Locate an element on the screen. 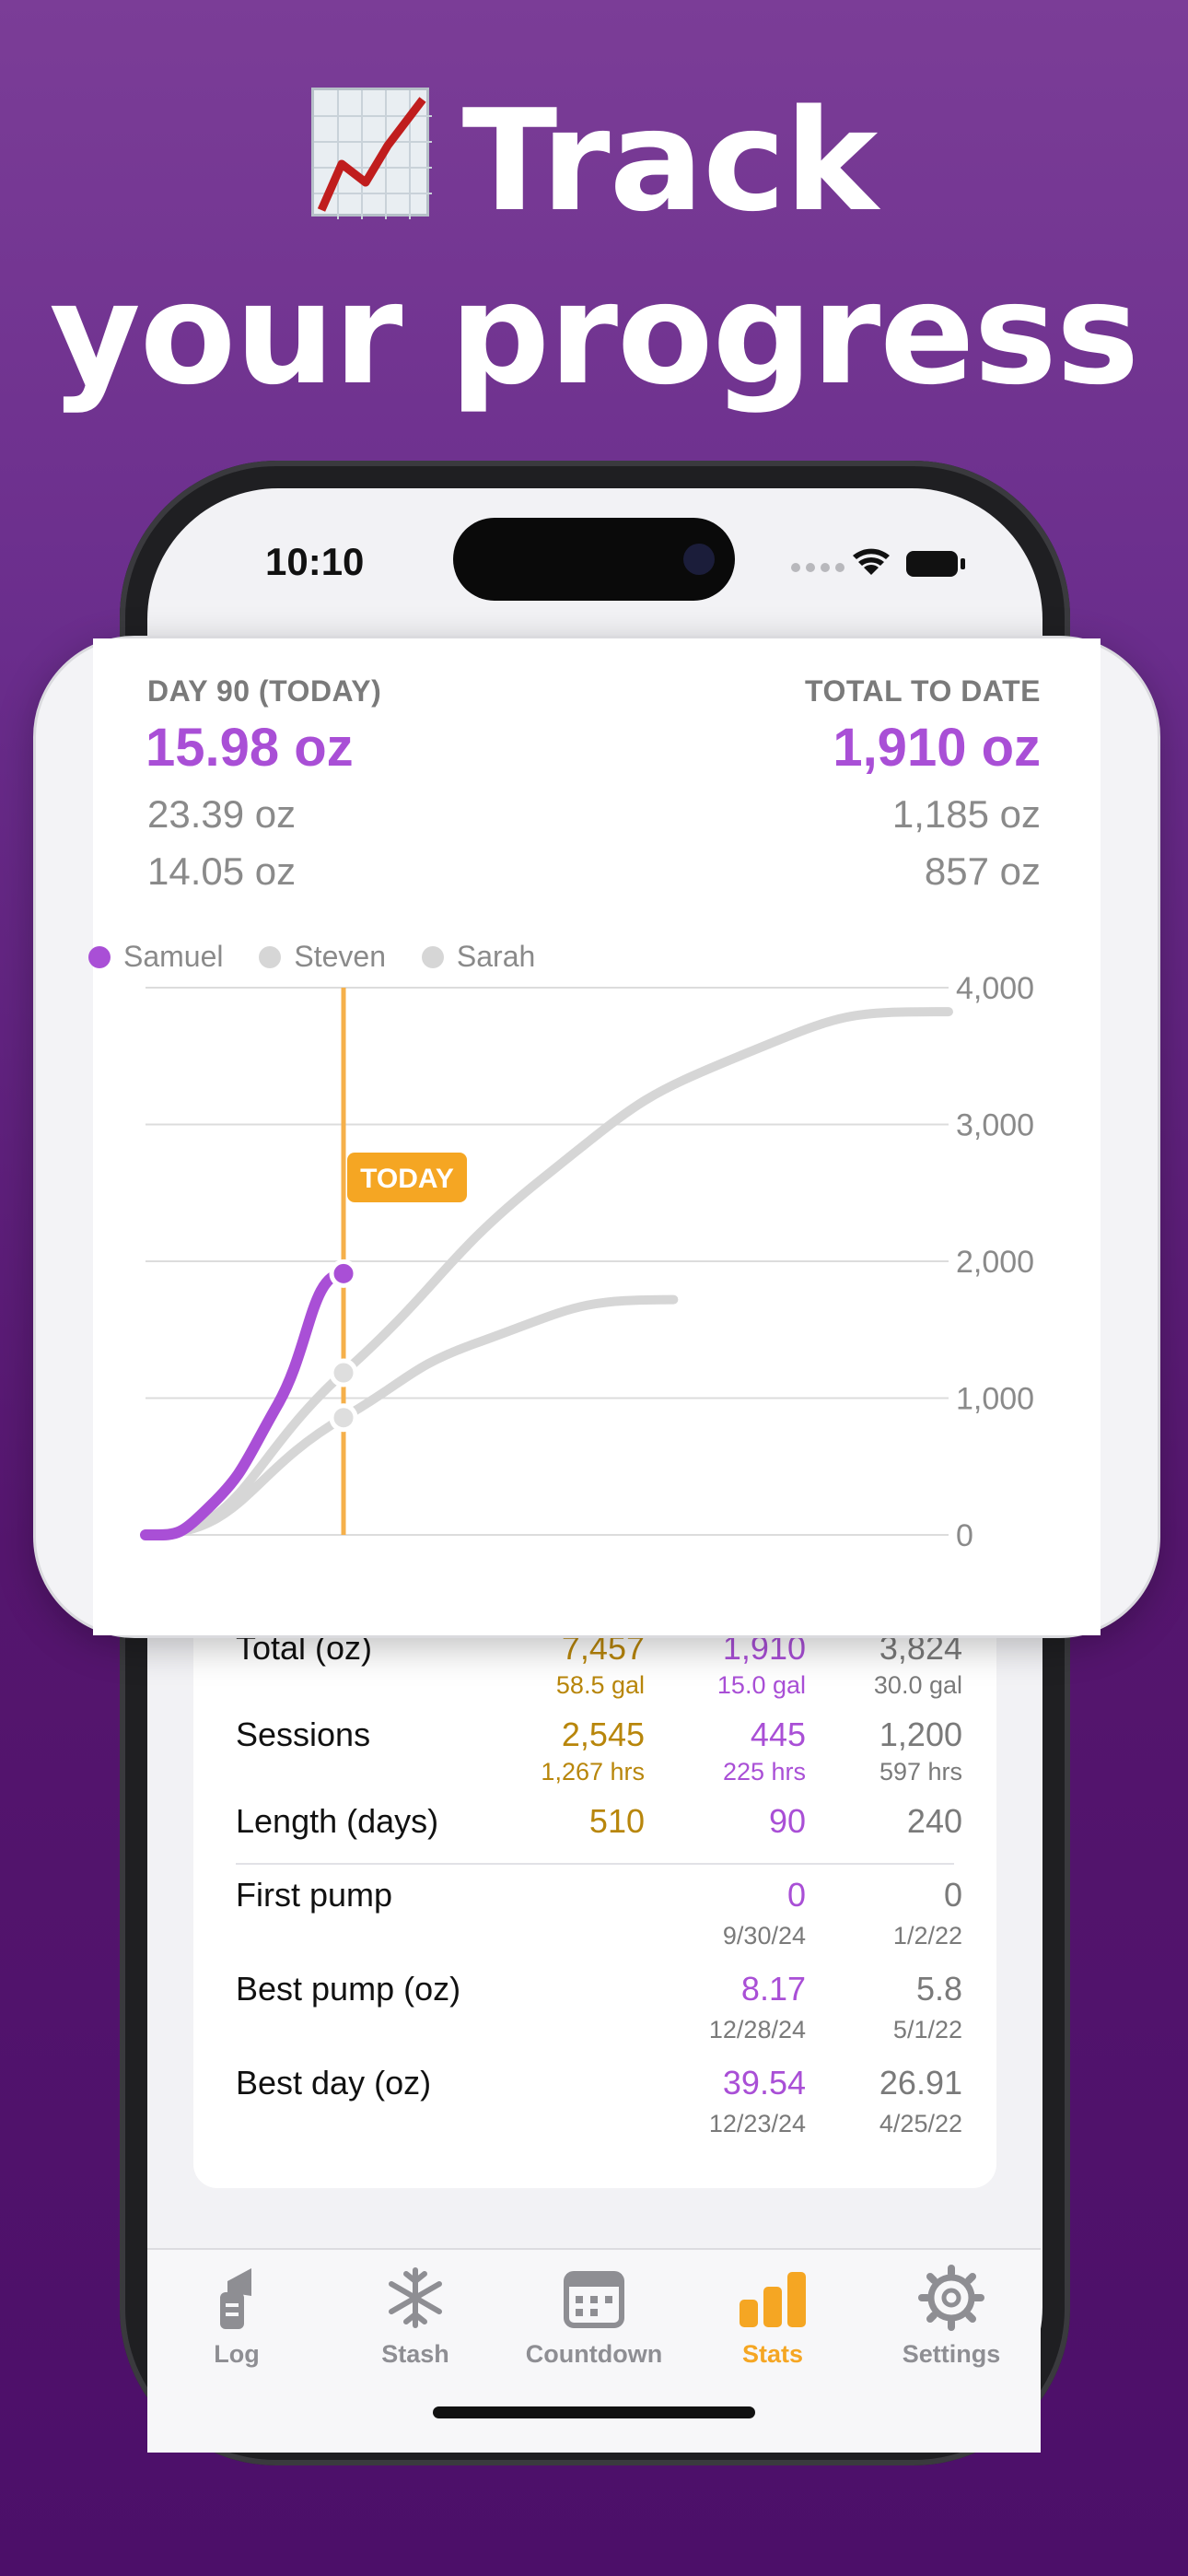 This screenshot has width=1188, height=2576. today-badge is located at coordinates (407, 1177).